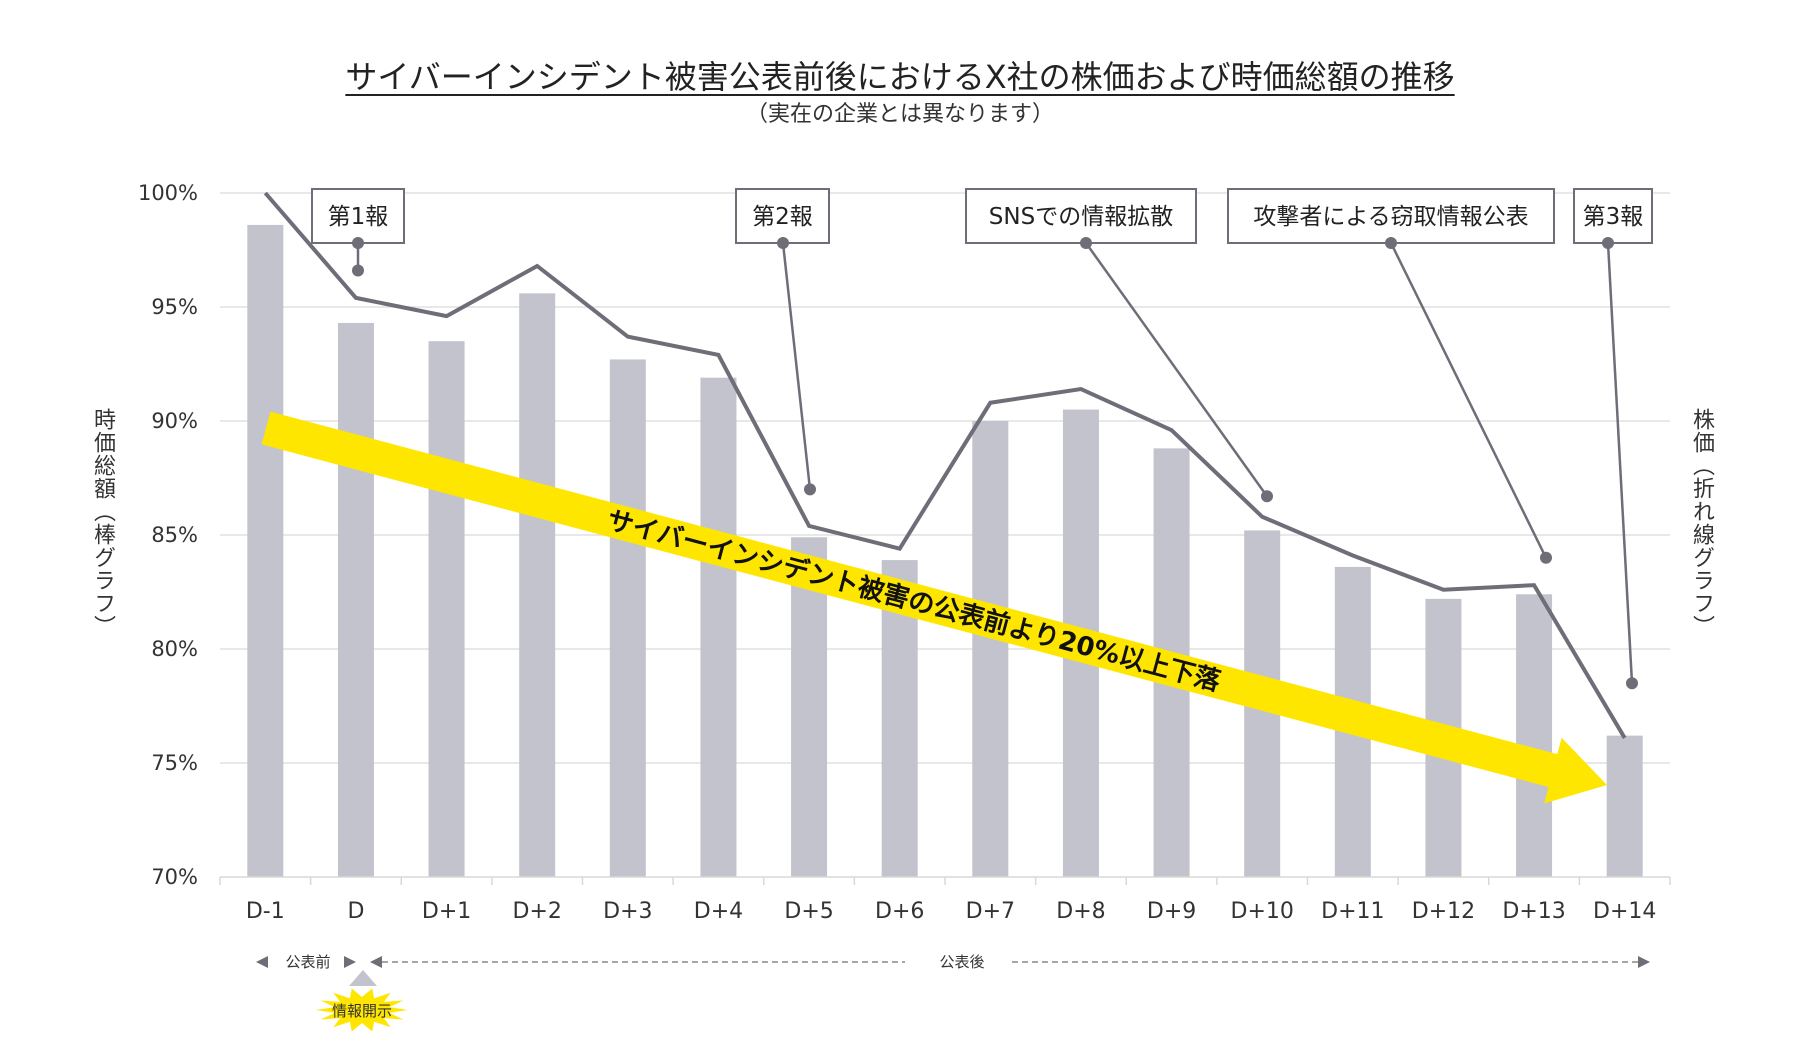 The image size is (1800, 1042). What do you see at coordinates (961, 962) in the screenshot?
I see `period-after-label: 公表後` at bounding box center [961, 962].